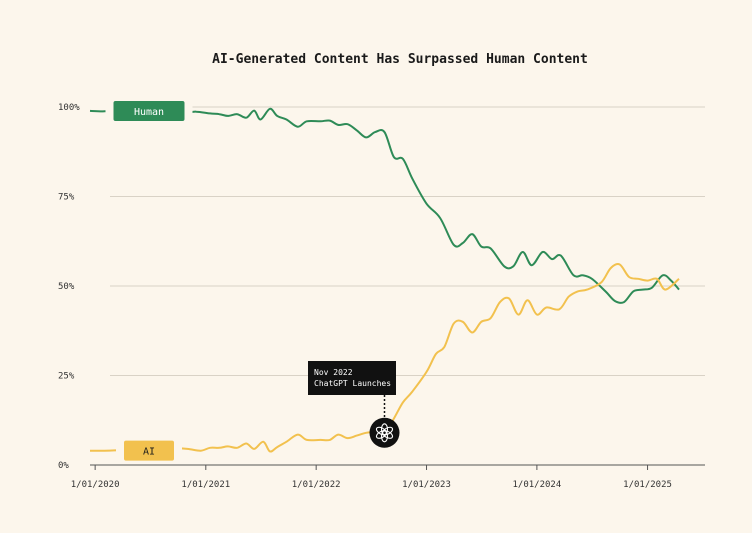  What do you see at coordinates (63, 466) in the screenshot?
I see `y-tick-label: 0%` at bounding box center [63, 466].